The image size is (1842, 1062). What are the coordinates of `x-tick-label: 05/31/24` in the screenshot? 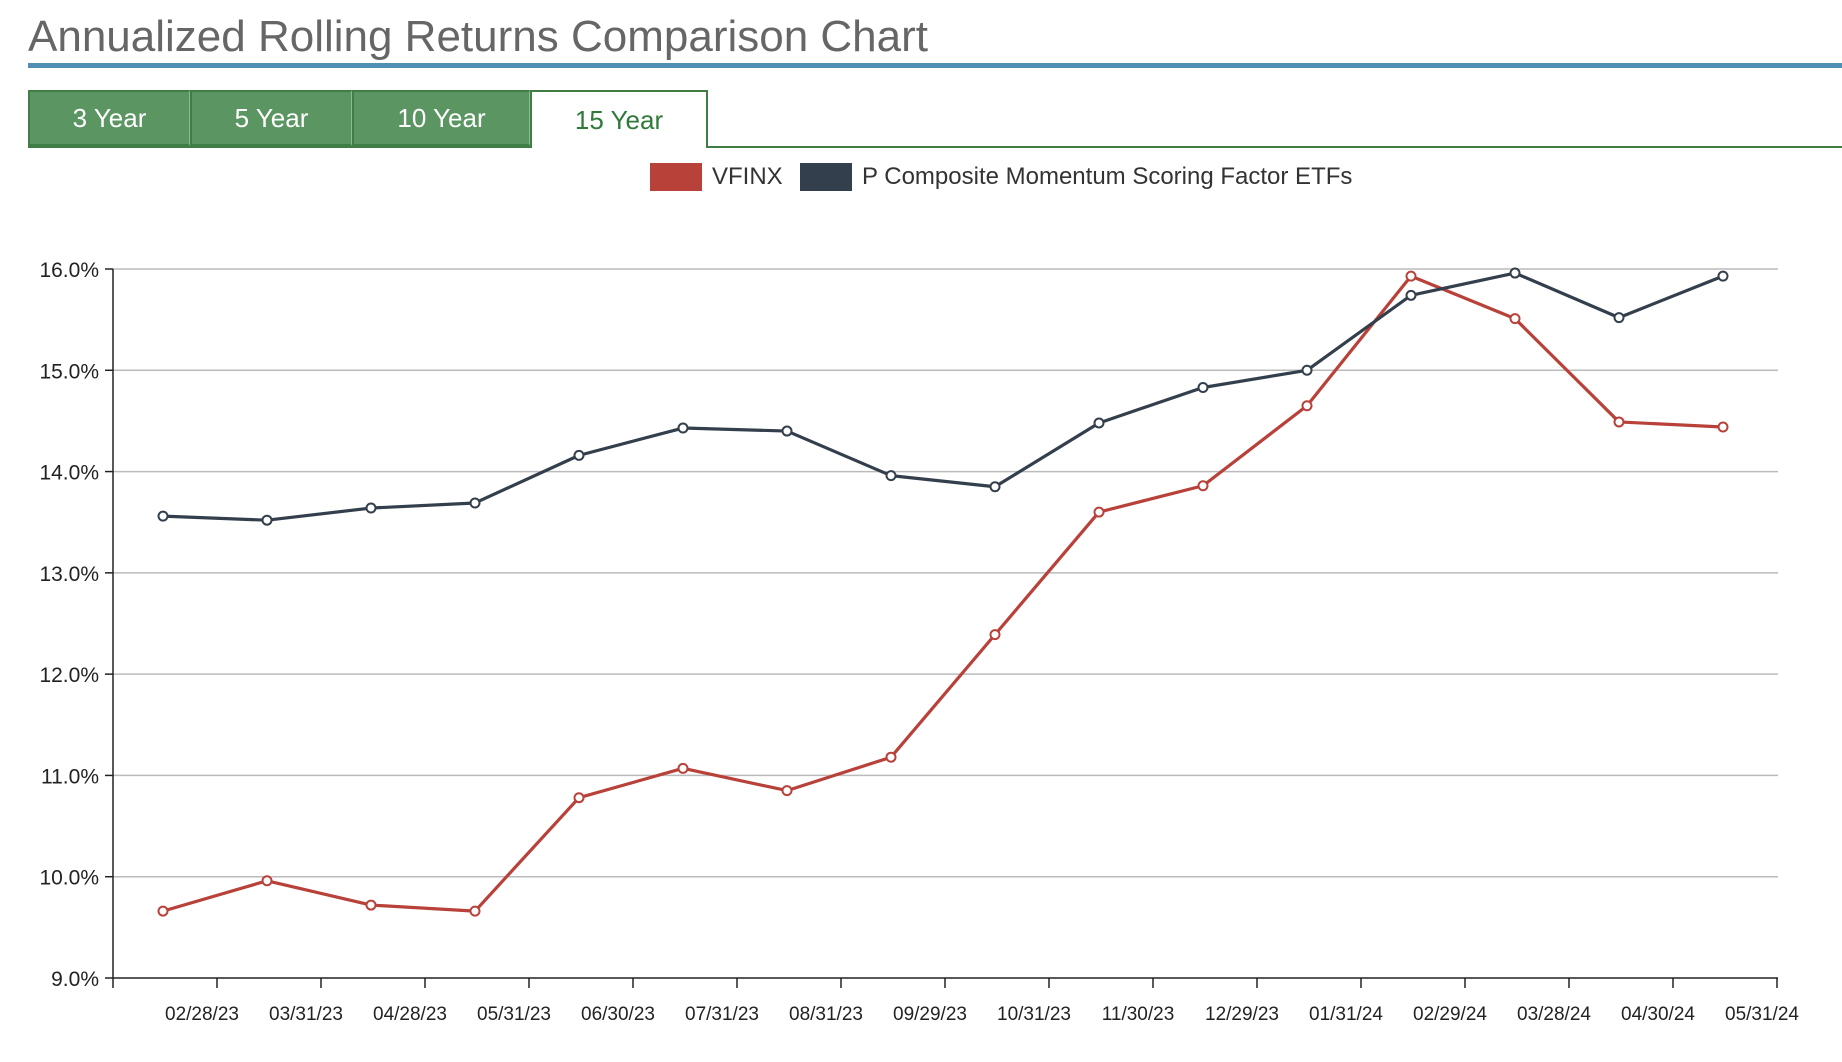 It's located at (1762, 1014).